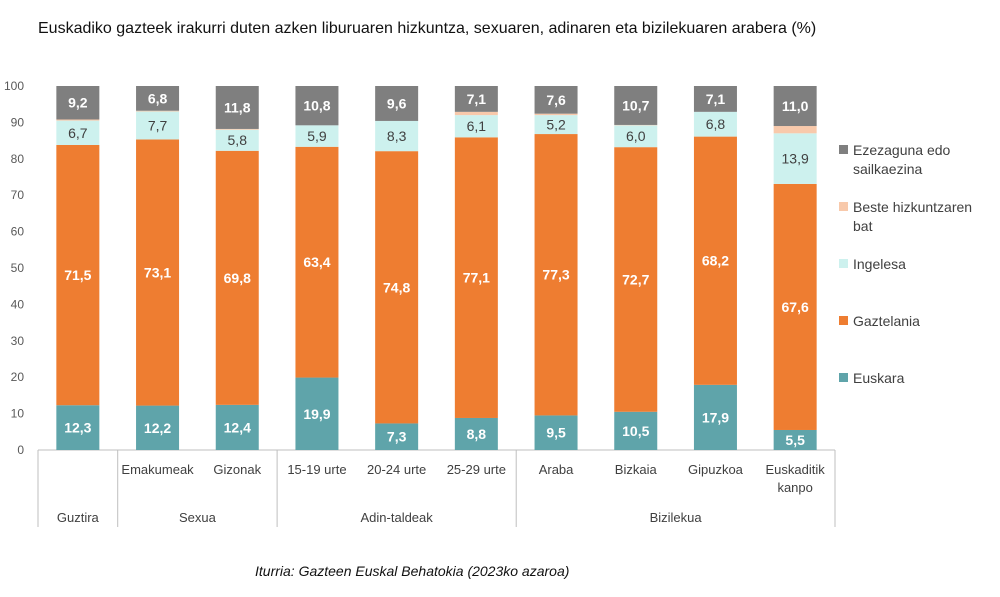  I want to click on x-category-label: kanpo, so click(794, 487).